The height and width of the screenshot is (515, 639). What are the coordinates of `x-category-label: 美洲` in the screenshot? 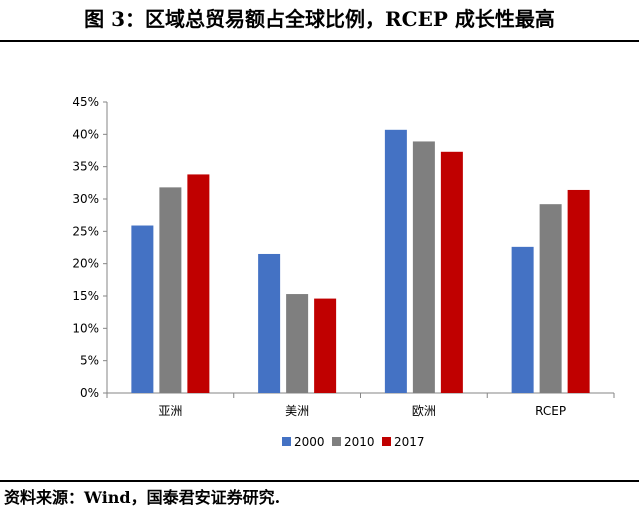 It's located at (297, 411).